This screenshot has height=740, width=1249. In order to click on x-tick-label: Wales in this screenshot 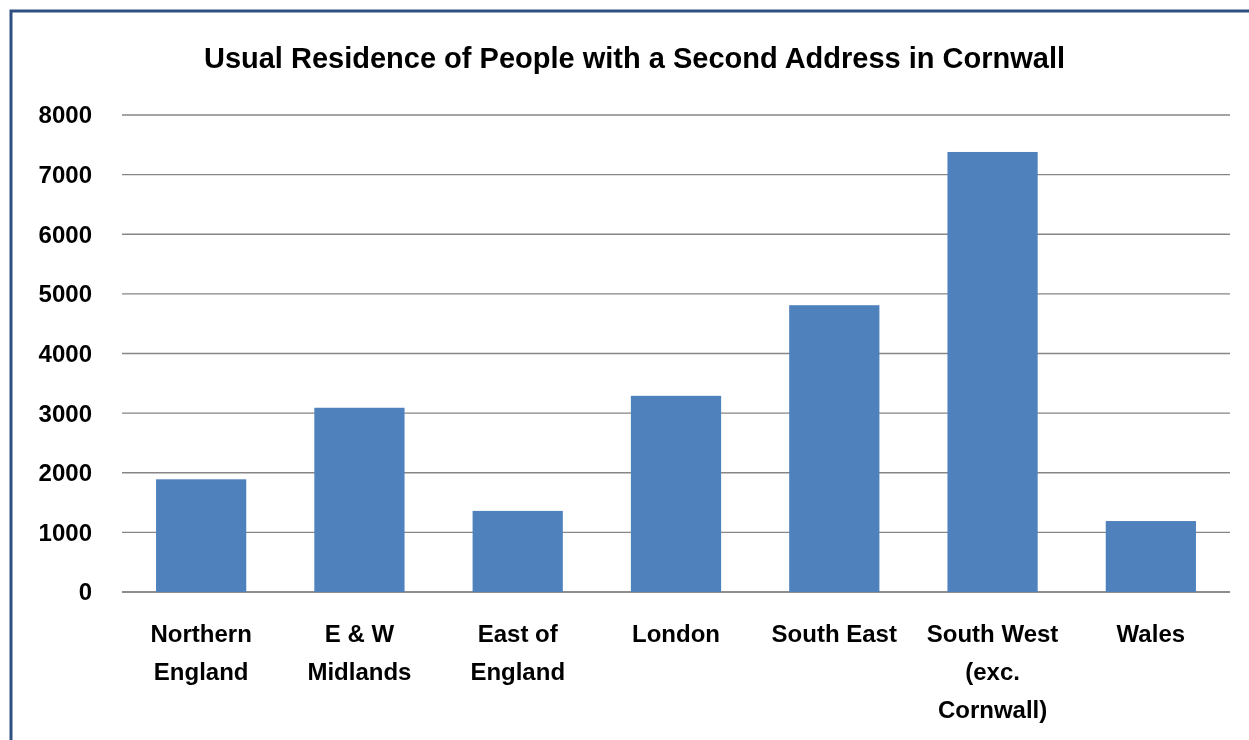, I will do `click(1151, 633)`.